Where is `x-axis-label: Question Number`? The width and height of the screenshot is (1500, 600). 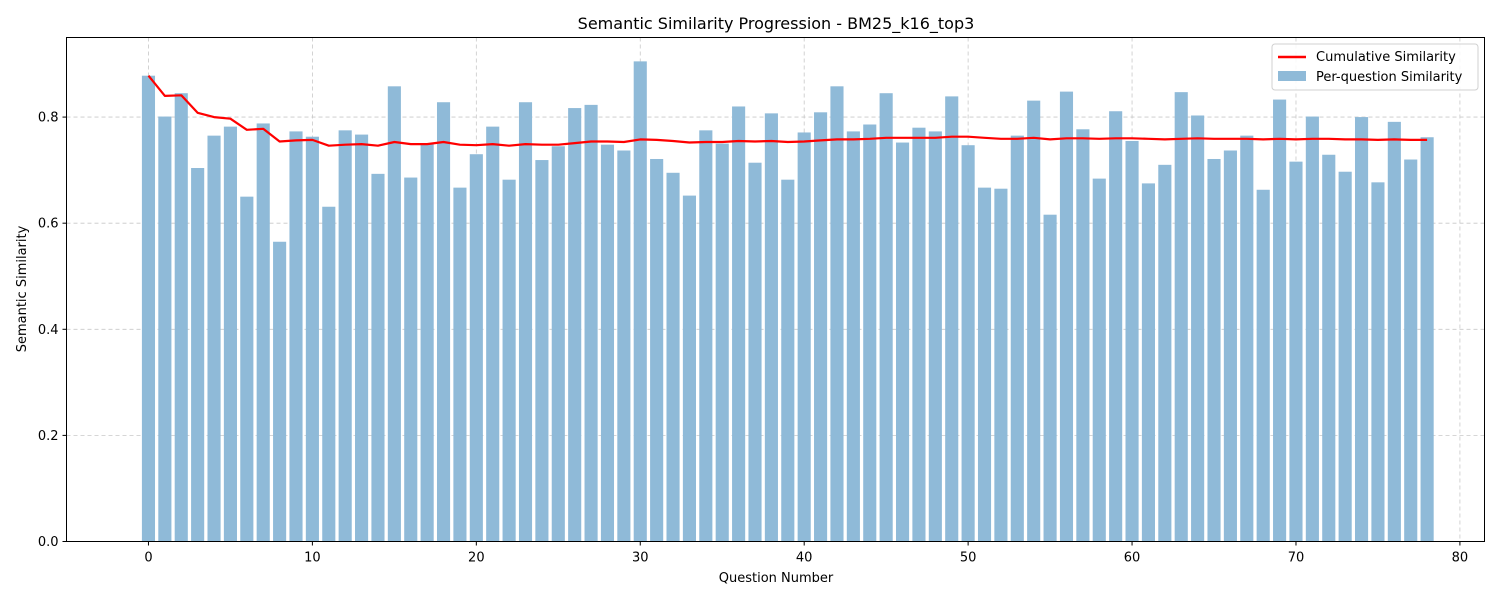
x-axis-label: Question Number is located at coordinates (776, 578).